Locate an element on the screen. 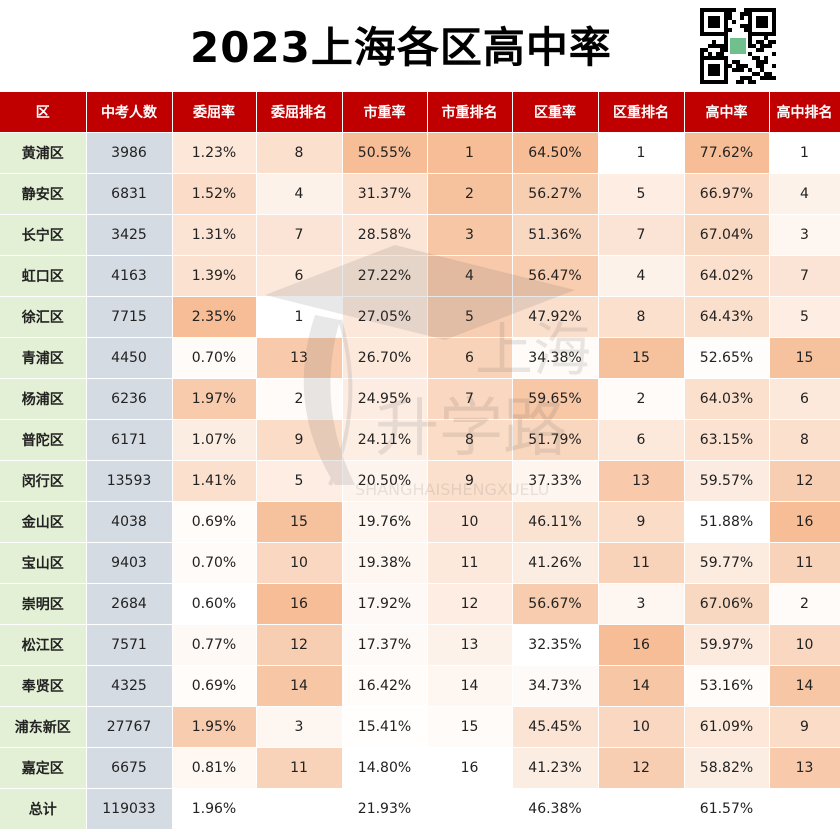  qz-rate-cell: 51.79% is located at coordinates (555, 440).